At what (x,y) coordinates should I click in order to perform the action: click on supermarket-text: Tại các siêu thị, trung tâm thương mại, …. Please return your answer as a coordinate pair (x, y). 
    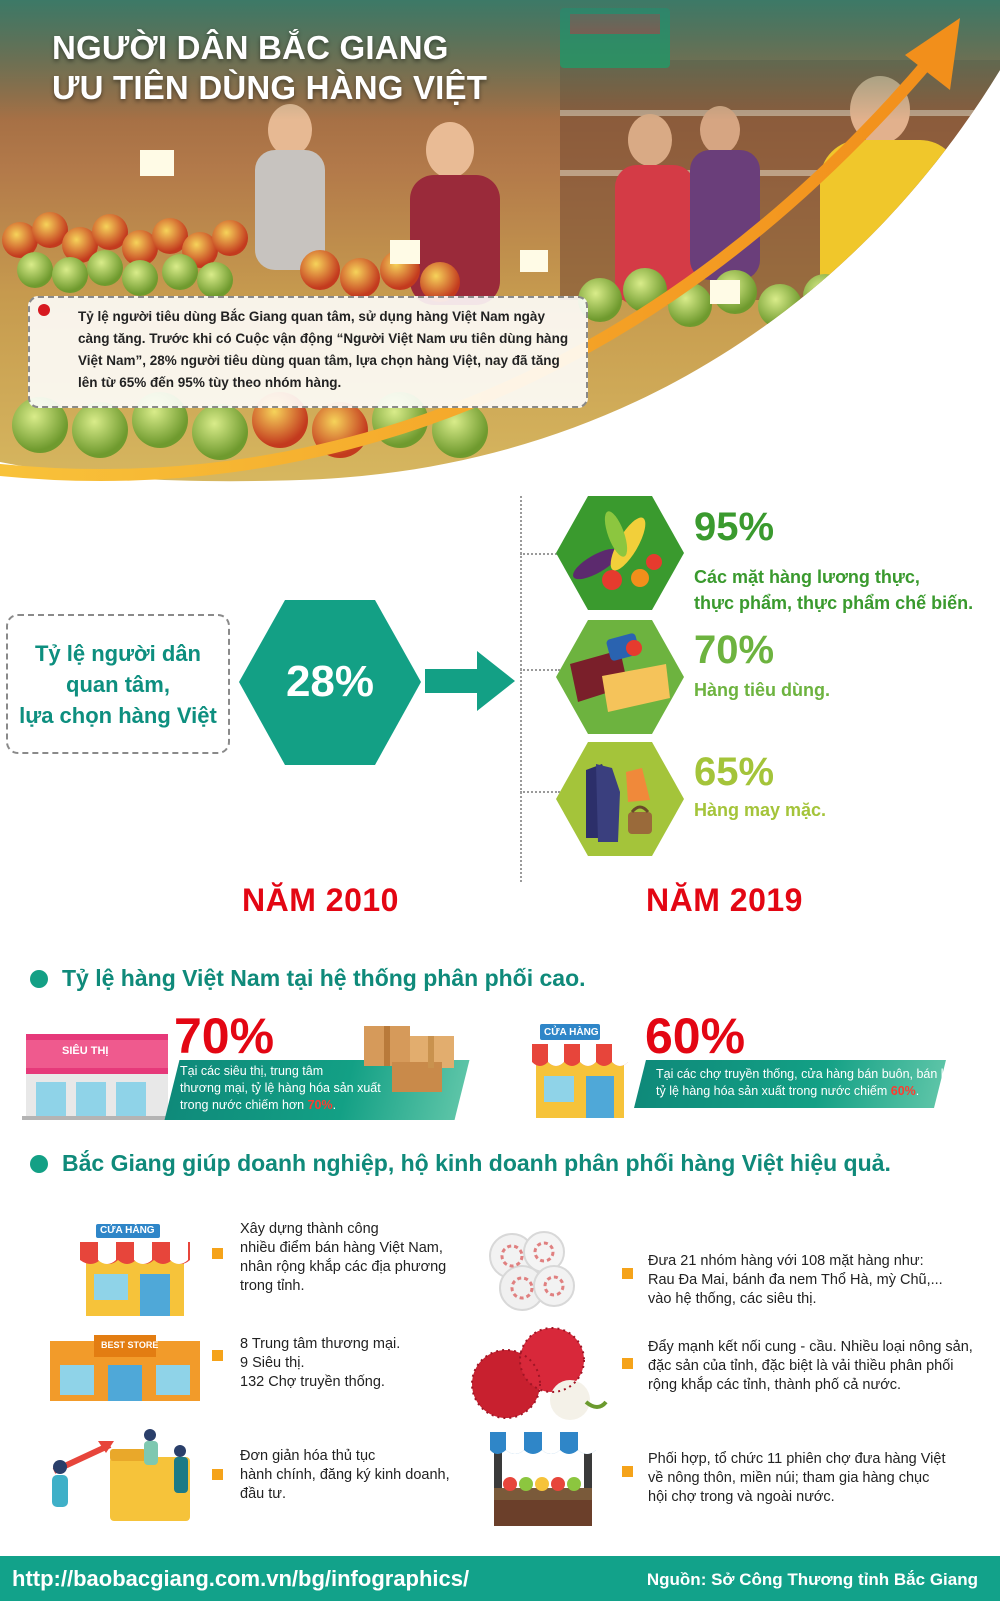
    Looking at the image, I should click on (320, 1088).